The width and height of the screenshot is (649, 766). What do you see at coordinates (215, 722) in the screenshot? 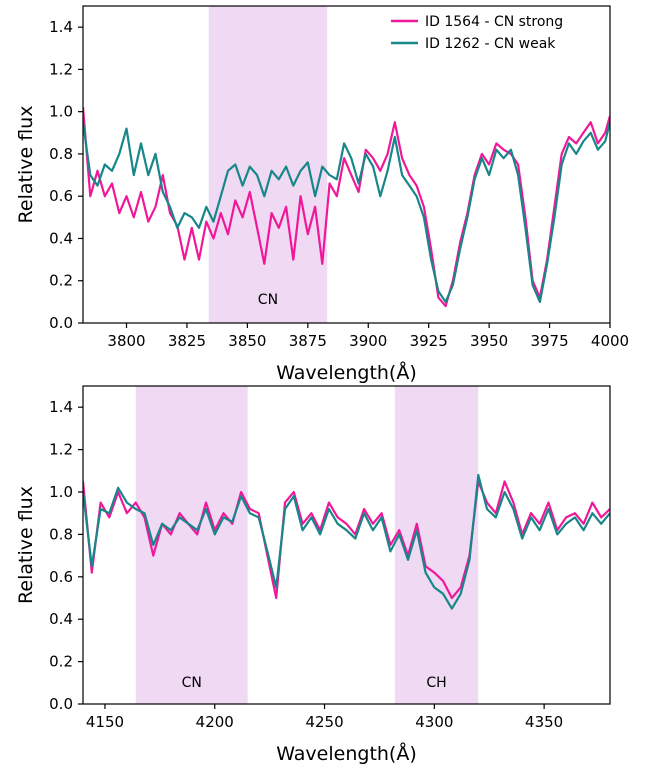
I see `x-tick-label: 4200` at bounding box center [215, 722].